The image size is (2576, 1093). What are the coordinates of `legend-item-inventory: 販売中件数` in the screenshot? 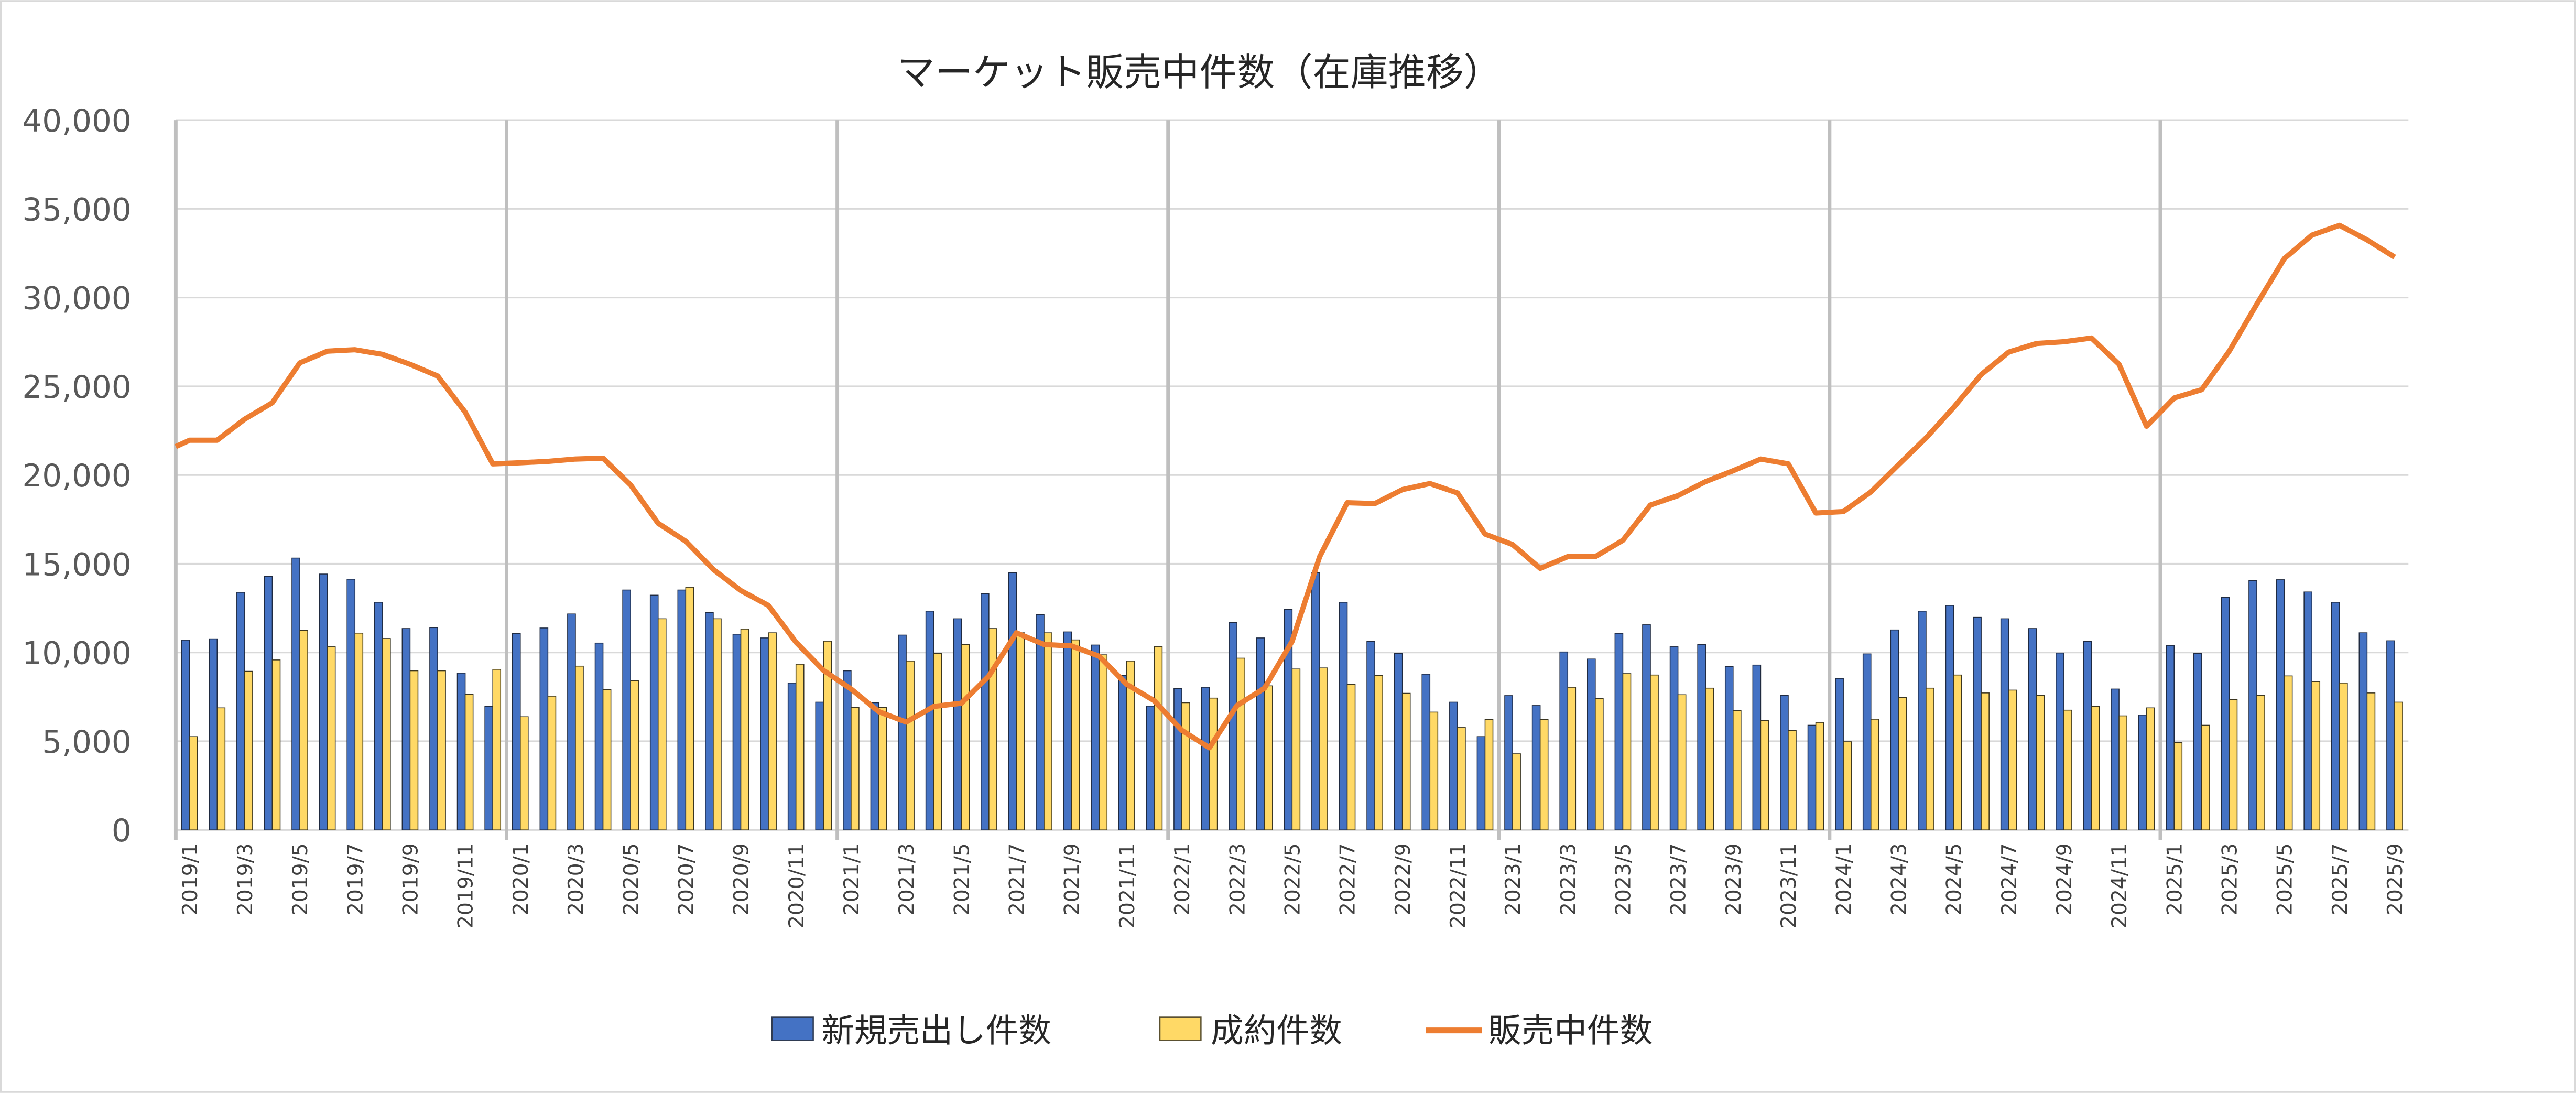 It's located at (1539, 1031).